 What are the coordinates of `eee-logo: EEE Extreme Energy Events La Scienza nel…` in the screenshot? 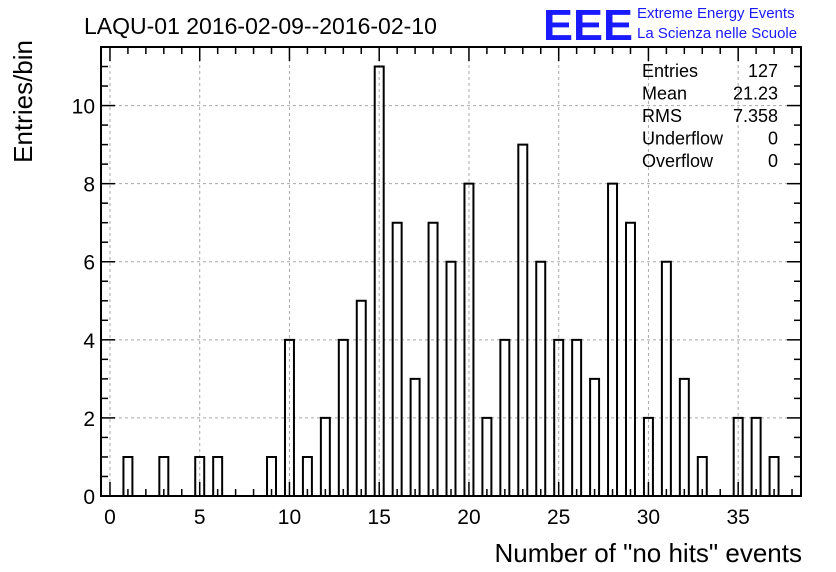 It's located at (670, 25).